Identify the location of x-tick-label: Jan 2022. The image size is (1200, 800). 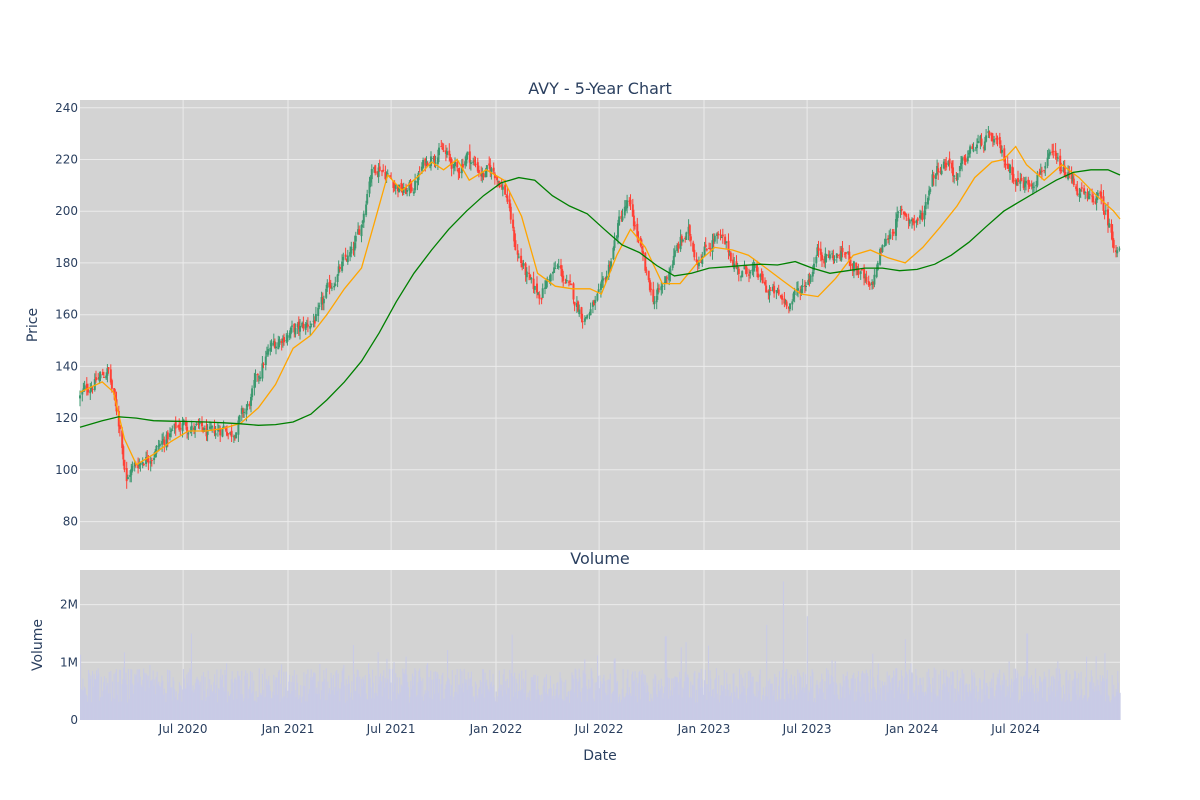
(496, 729).